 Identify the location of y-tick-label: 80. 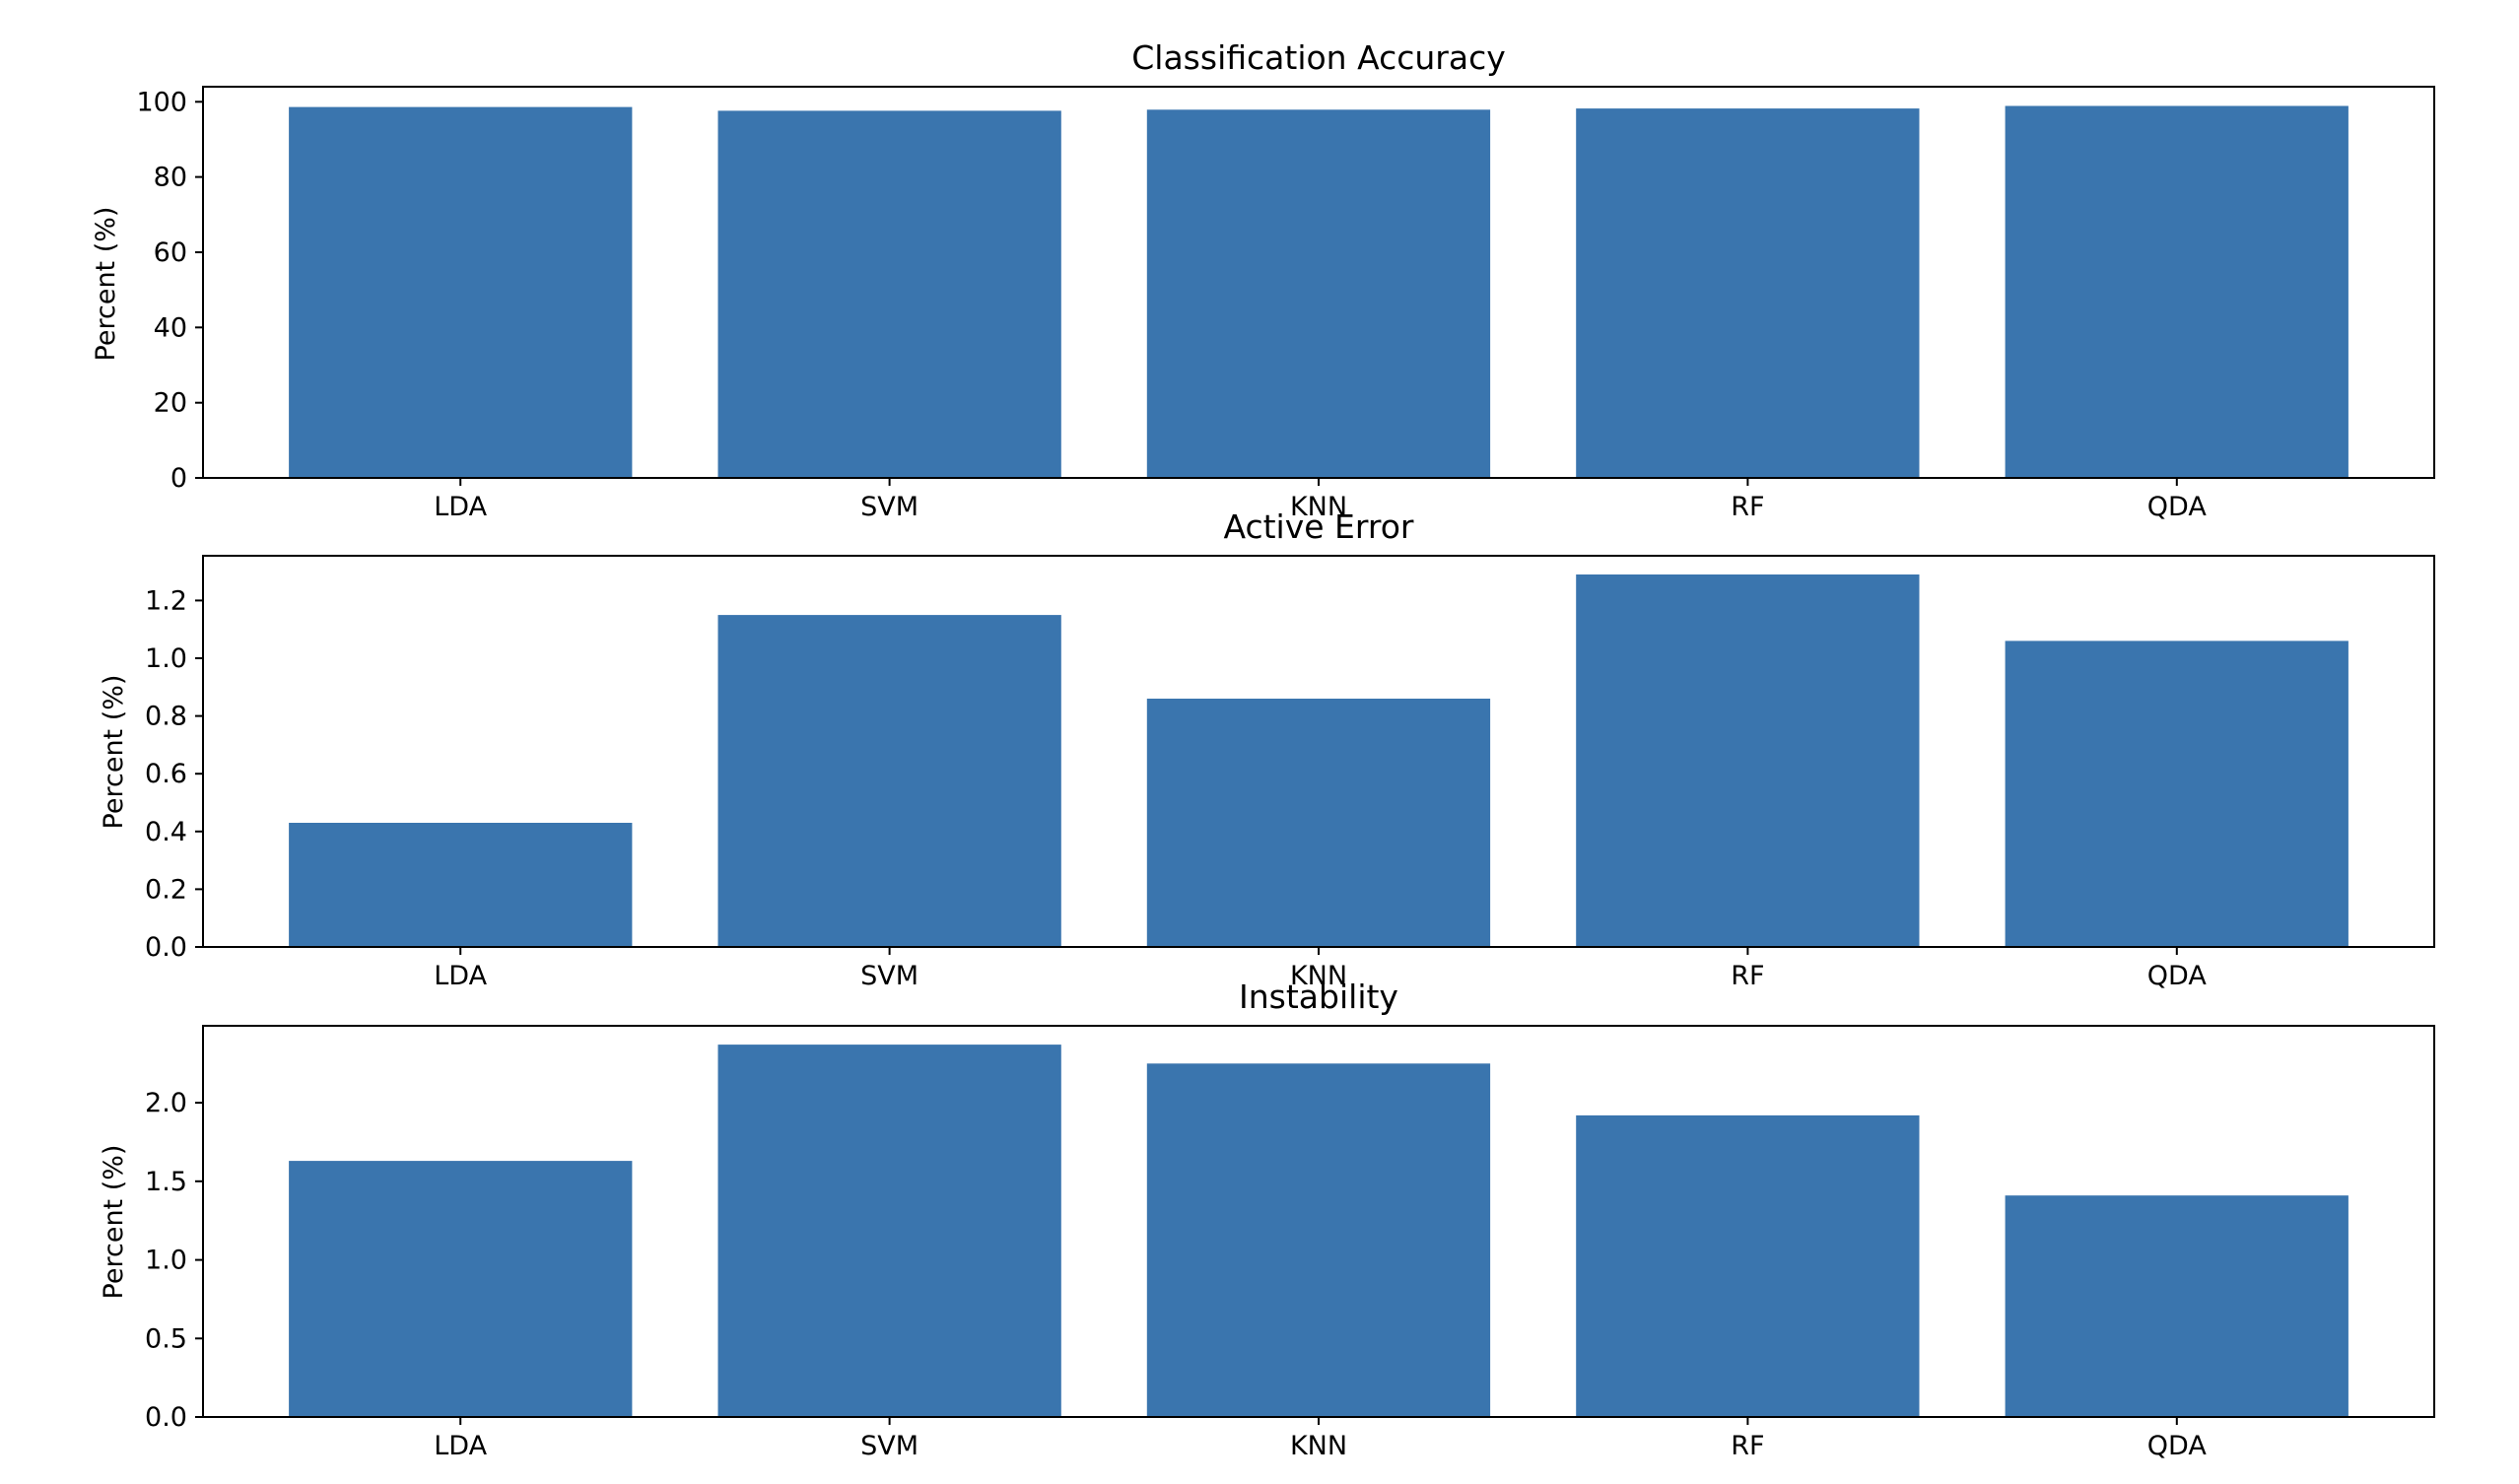
(170, 178).